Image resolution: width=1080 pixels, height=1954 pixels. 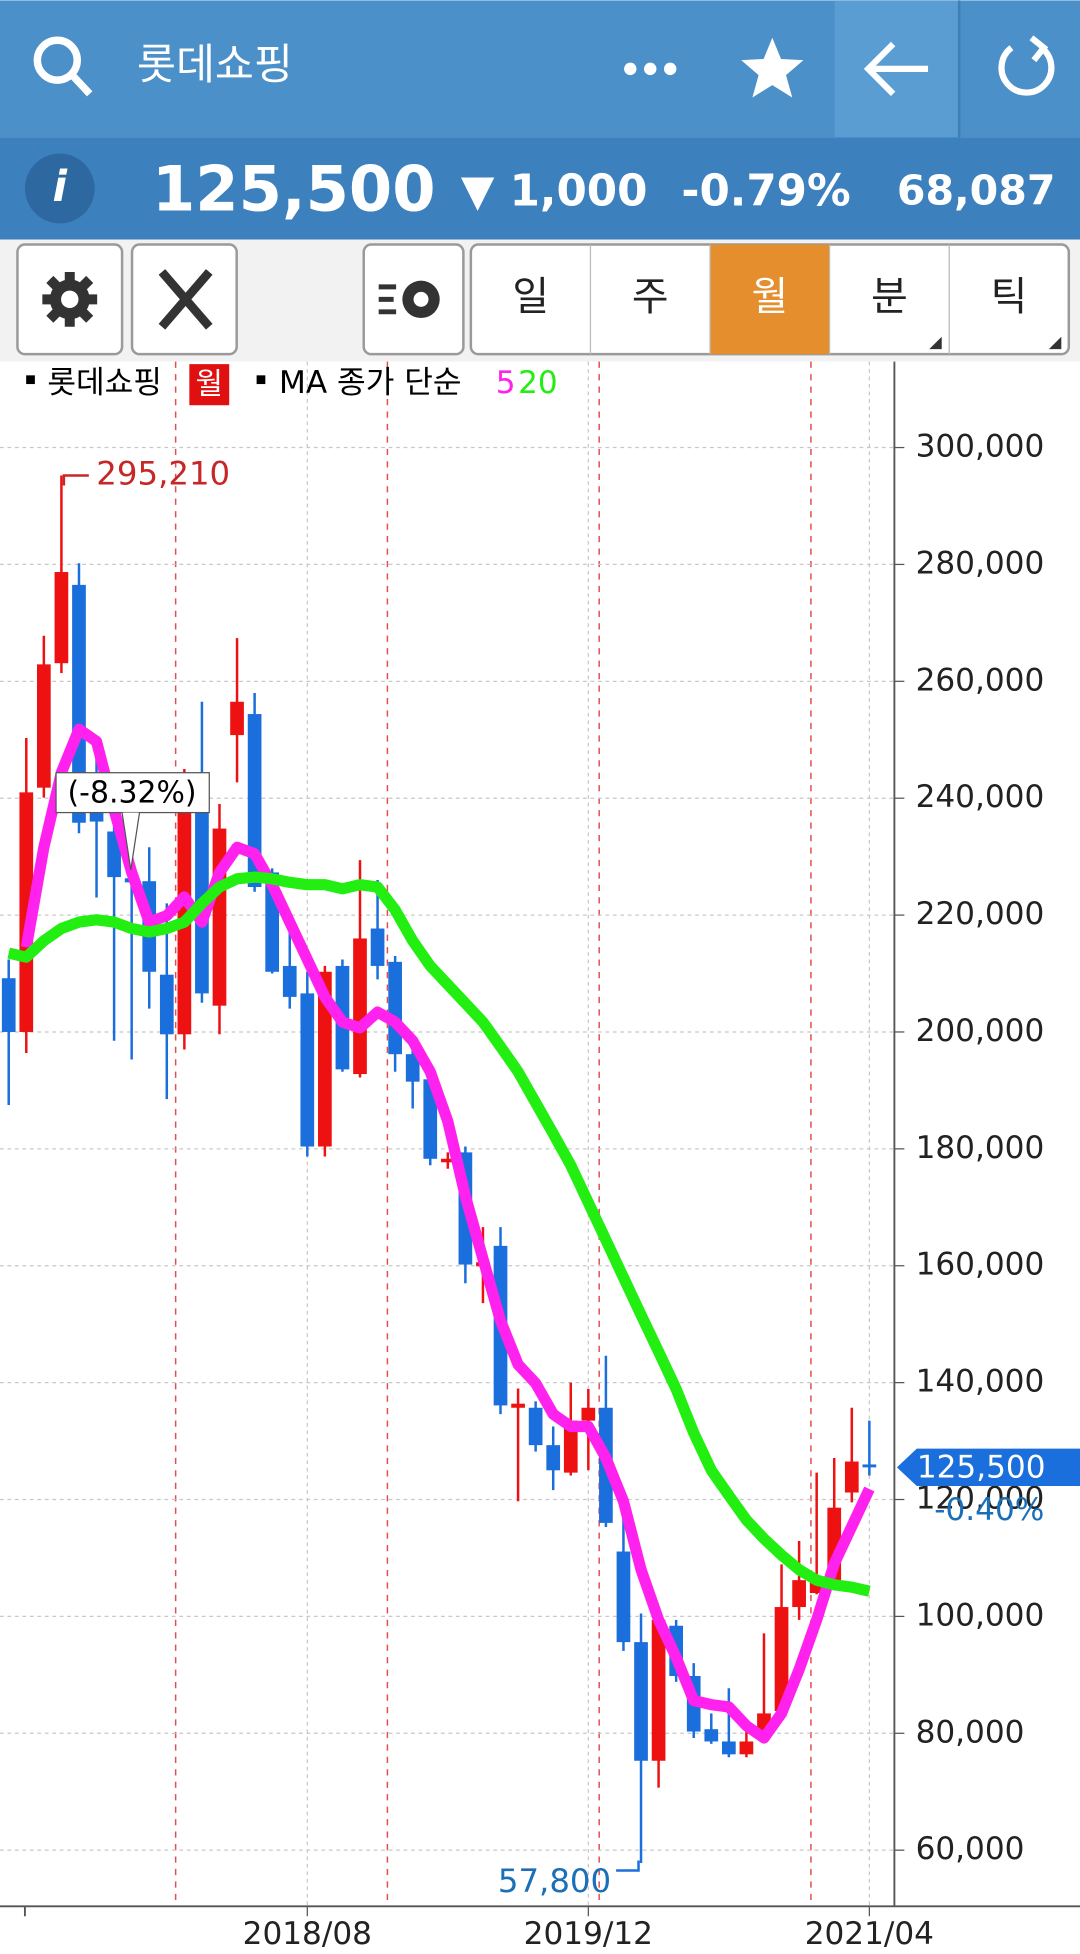 I want to click on gear-icon, so click(x=70, y=299).